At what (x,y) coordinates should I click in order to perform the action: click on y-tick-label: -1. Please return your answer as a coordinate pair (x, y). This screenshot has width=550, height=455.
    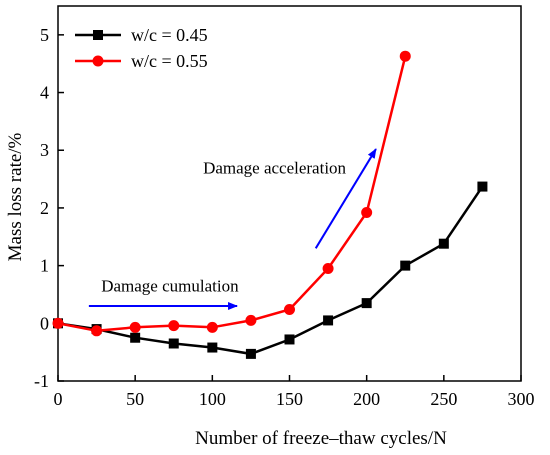
    Looking at the image, I should click on (41, 381).